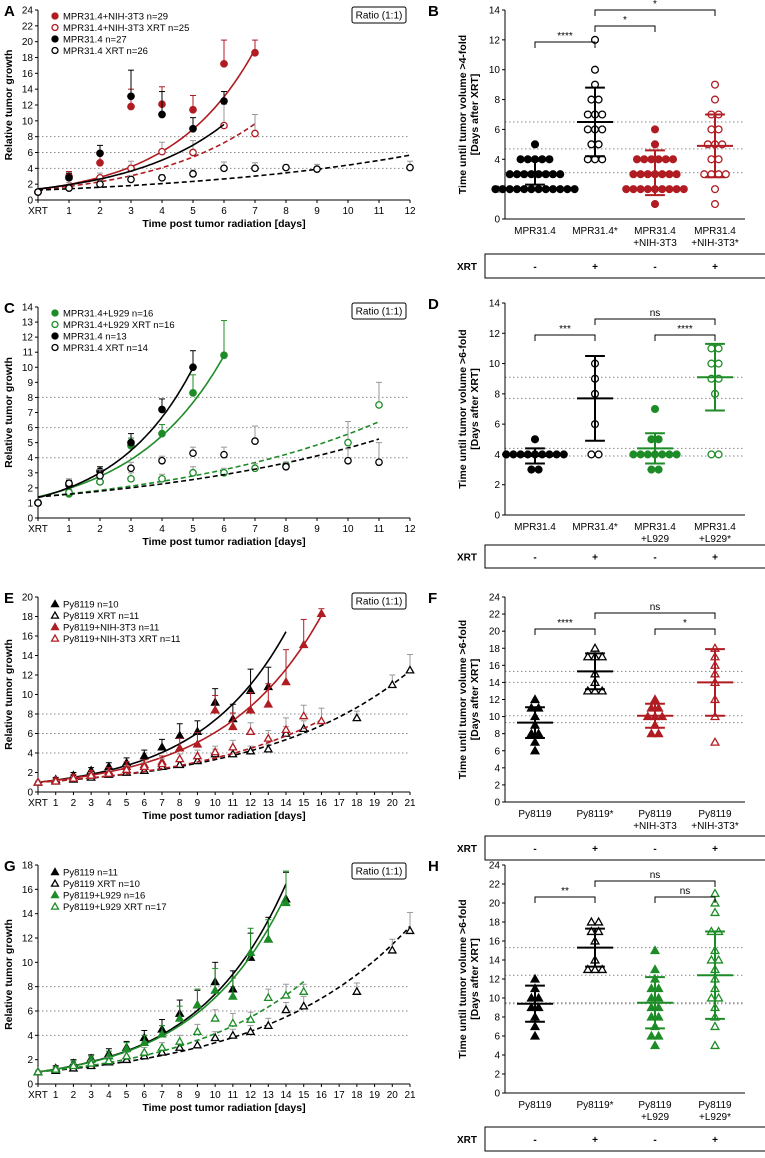 This screenshot has width=765, height=1158. What do you see at coordinates (594, 1105) in the screenshot?
I see `category-label: Py8119*` at bounding box center [594, 1105].